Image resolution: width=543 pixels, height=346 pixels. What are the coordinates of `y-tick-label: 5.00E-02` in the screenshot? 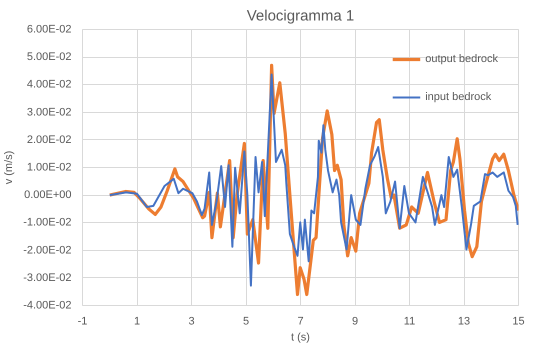 It's located at (49, 57).